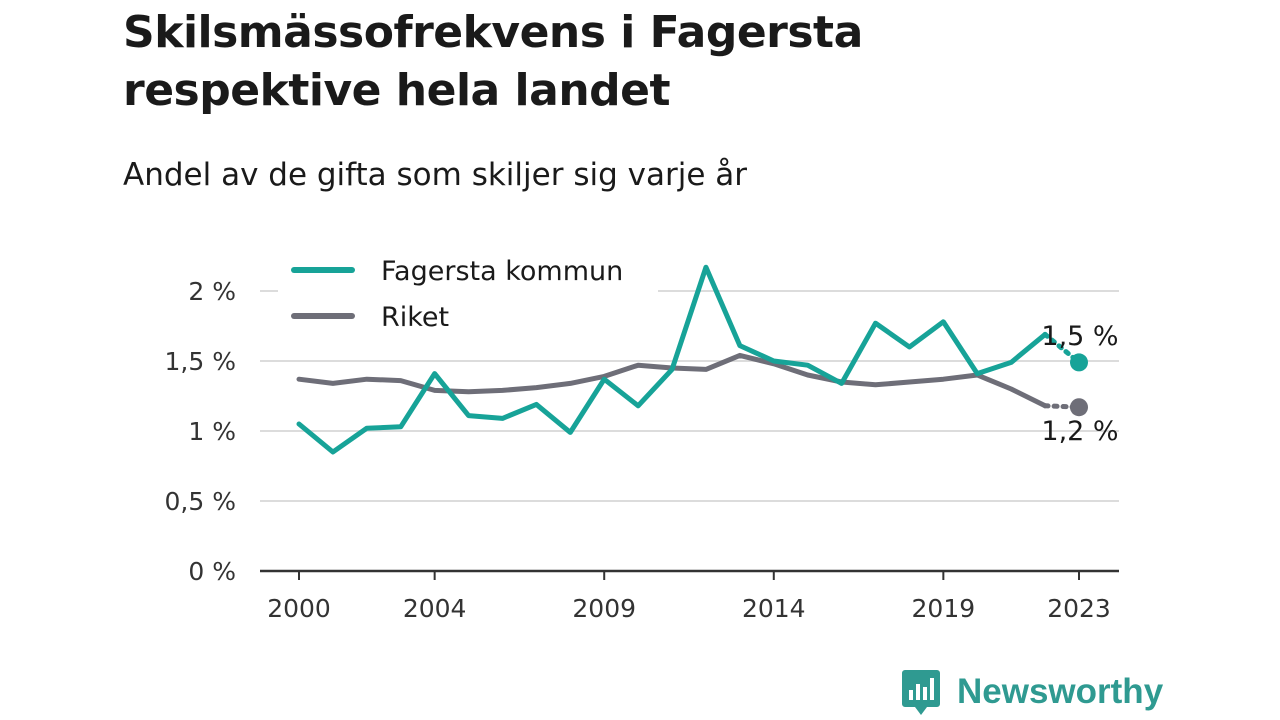 Image resolution: width=1280 pixels, height=720 pixels. What do you see at coordinates (944, 608) in the screenshot?
I see `x-tick-label: 2019` at bounding box center [944, 608].